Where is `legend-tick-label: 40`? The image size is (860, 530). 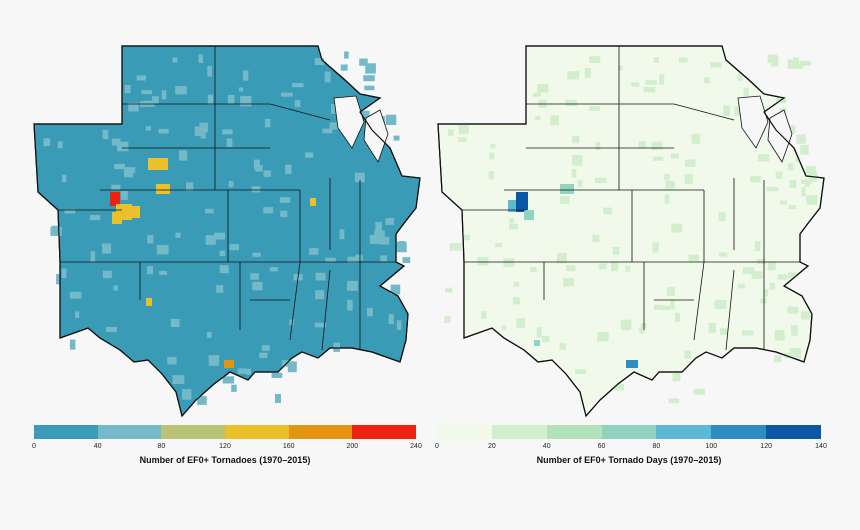
legend-tick-label: 40 is located at coordinates (546, 446).